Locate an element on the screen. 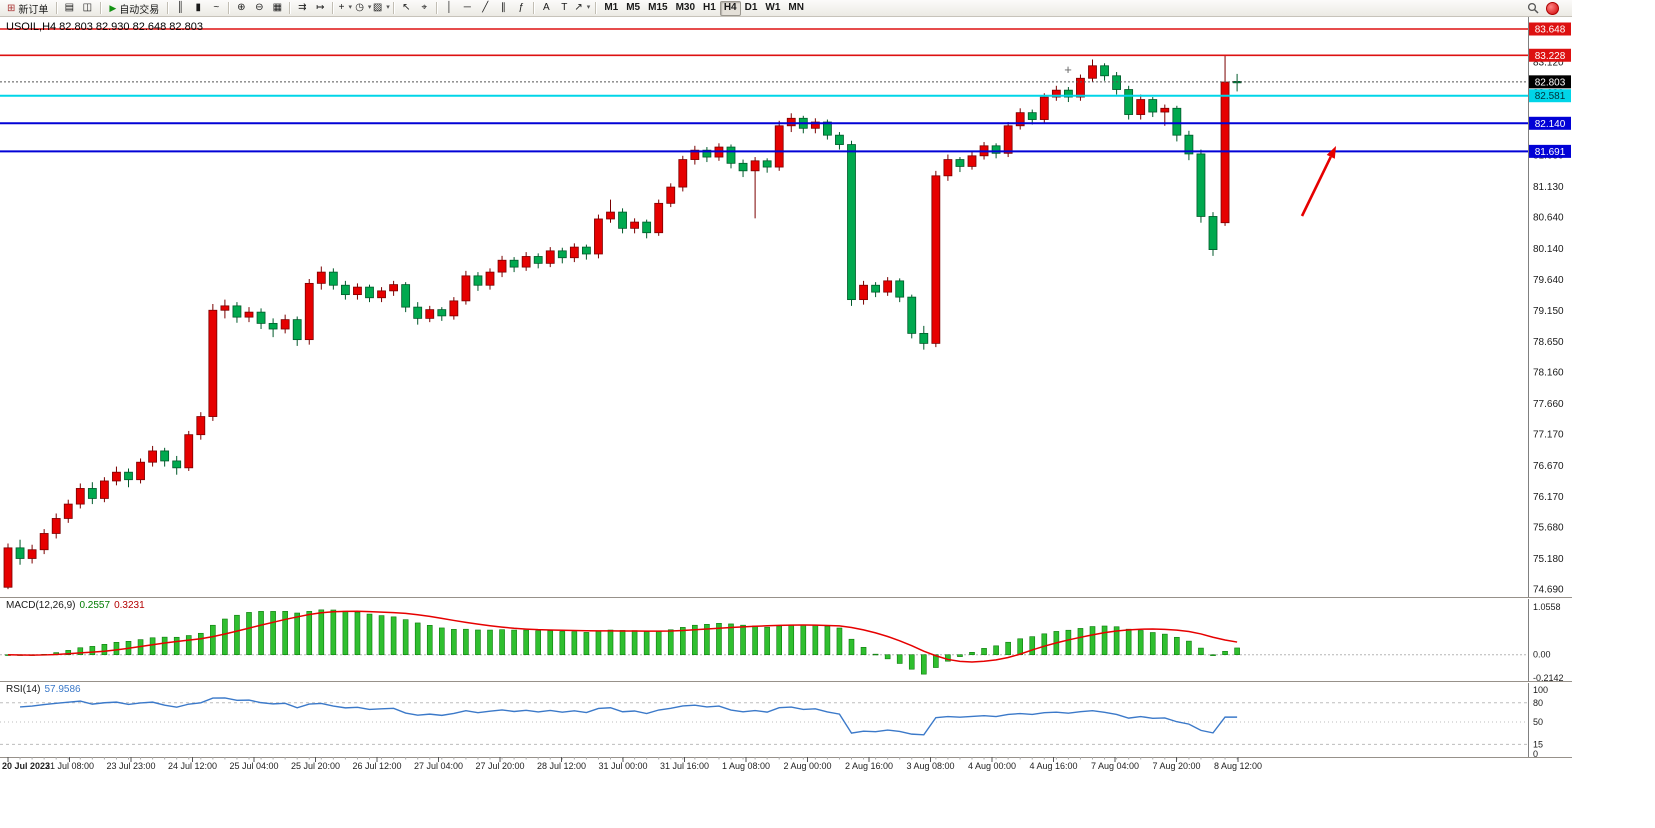 The width and height of the screenshot is (1655, 828). price-axis-label: 79.150 is located at coordinates (1548, 311).